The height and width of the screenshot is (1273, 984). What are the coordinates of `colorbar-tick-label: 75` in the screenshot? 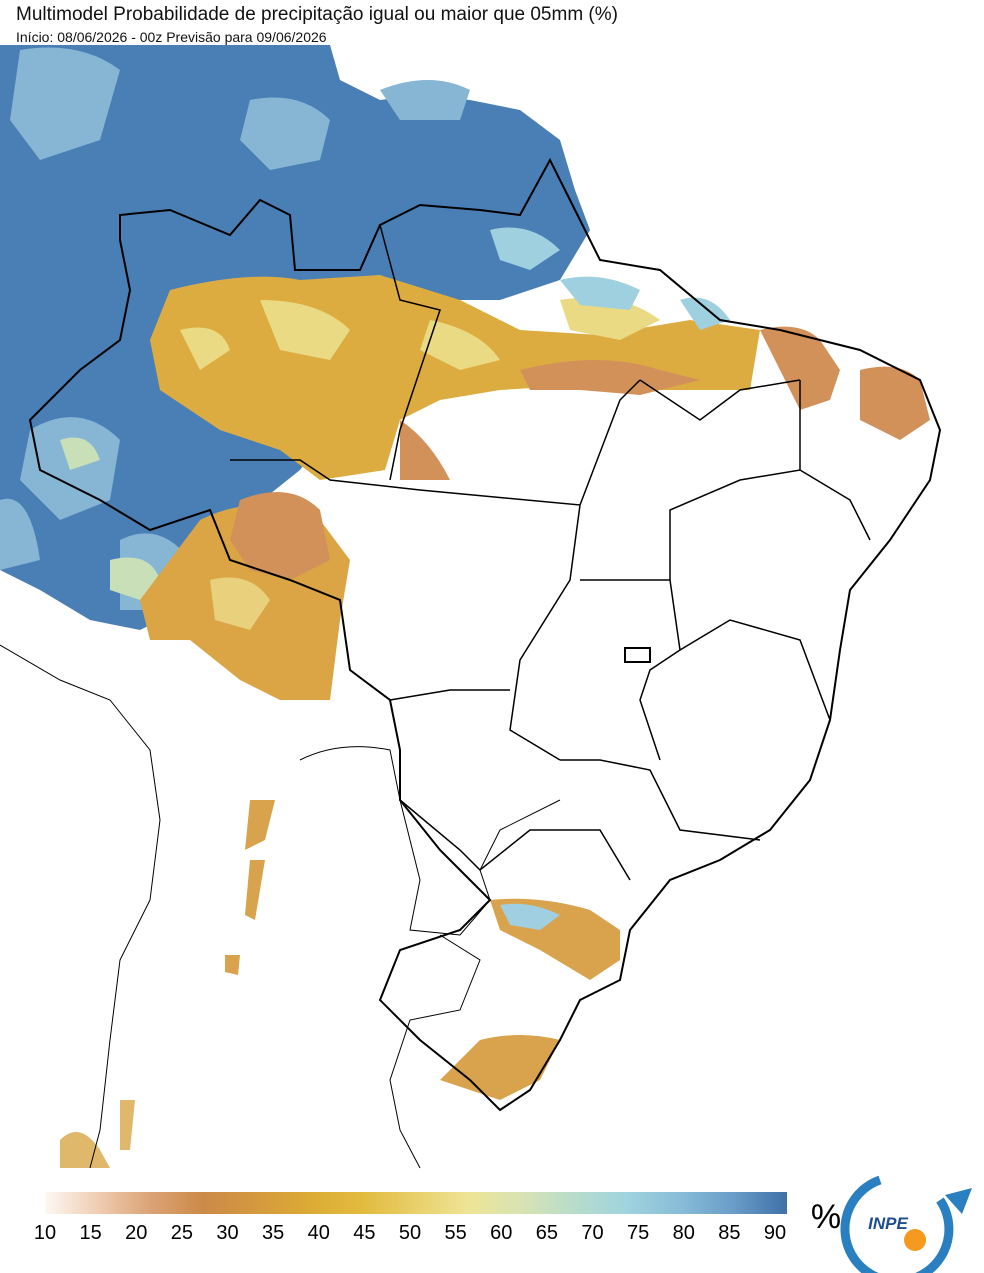 It's located at (638, 1233).